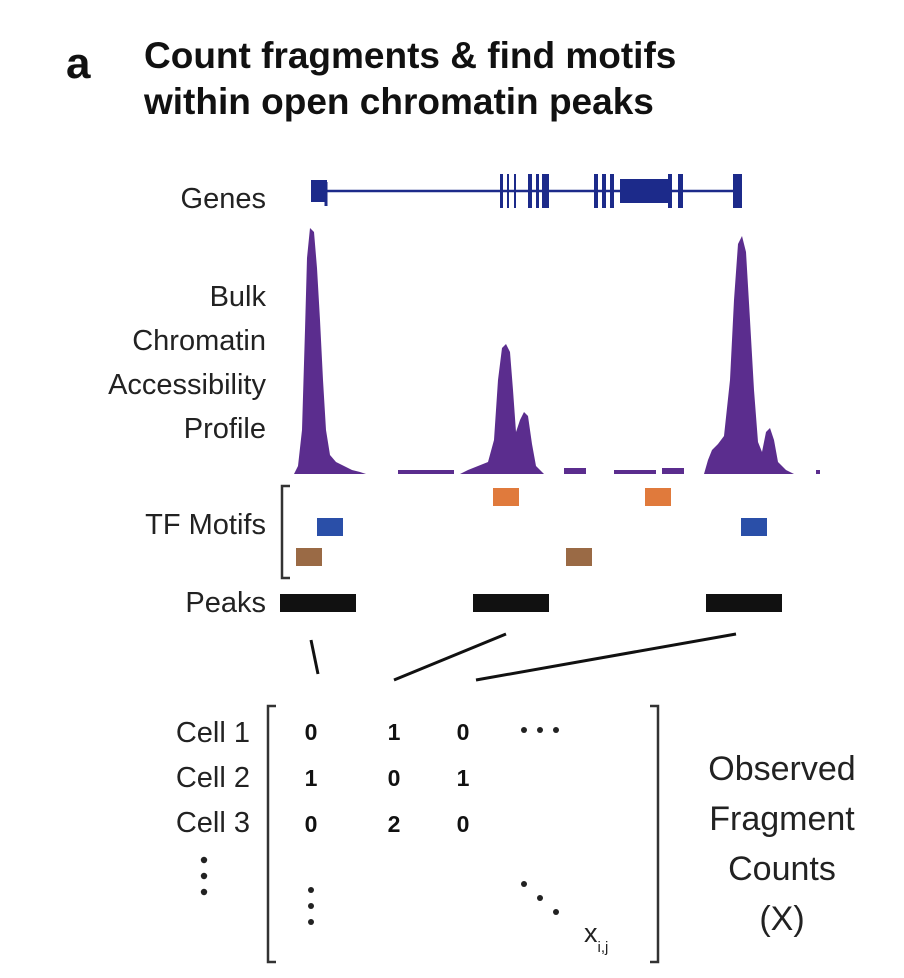 The height and width of the screenshot is (978, 904). What do you see at coordinates (213, 778) in the screenshot?
I see `row-label-cell-2: Cell 2` at bounding box center [213, 778].